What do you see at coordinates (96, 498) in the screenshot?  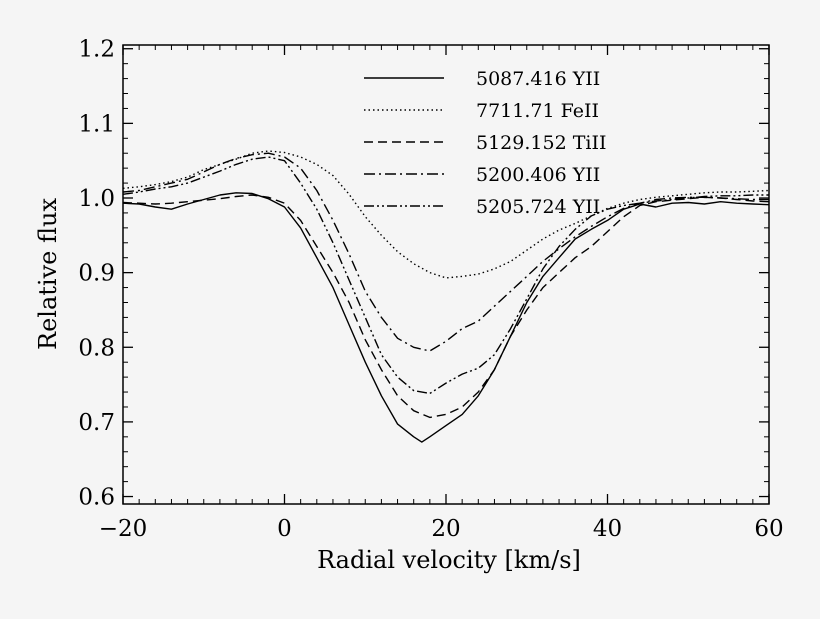 I see `y-tick-label: 0.6` at bounding box center [96, 498].